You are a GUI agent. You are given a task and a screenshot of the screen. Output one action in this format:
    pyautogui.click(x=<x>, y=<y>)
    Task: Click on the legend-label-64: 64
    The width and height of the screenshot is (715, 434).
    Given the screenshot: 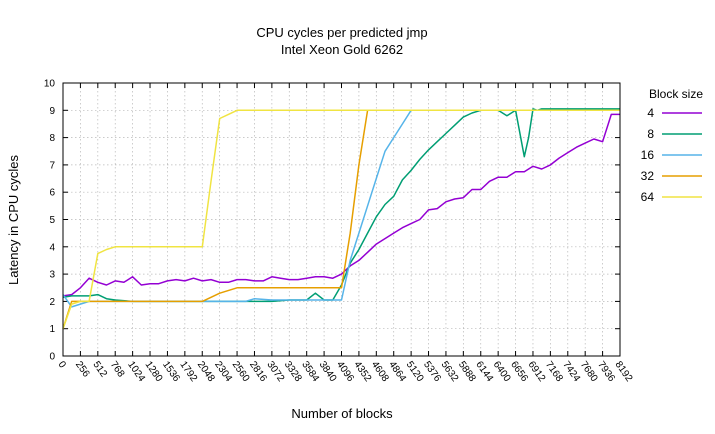 What is the action you would take?
    pyautogui.click(x=648, y=197)
    